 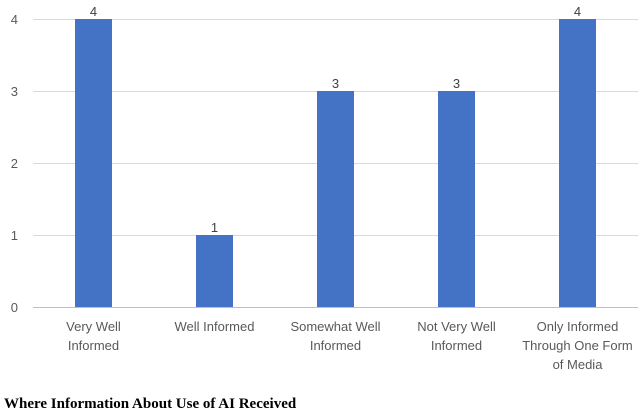 What do you see at coordinates (456, 336) in the screenshot?
I see `category-label: Not Very Well Informed` at bounding box center [456, 336].